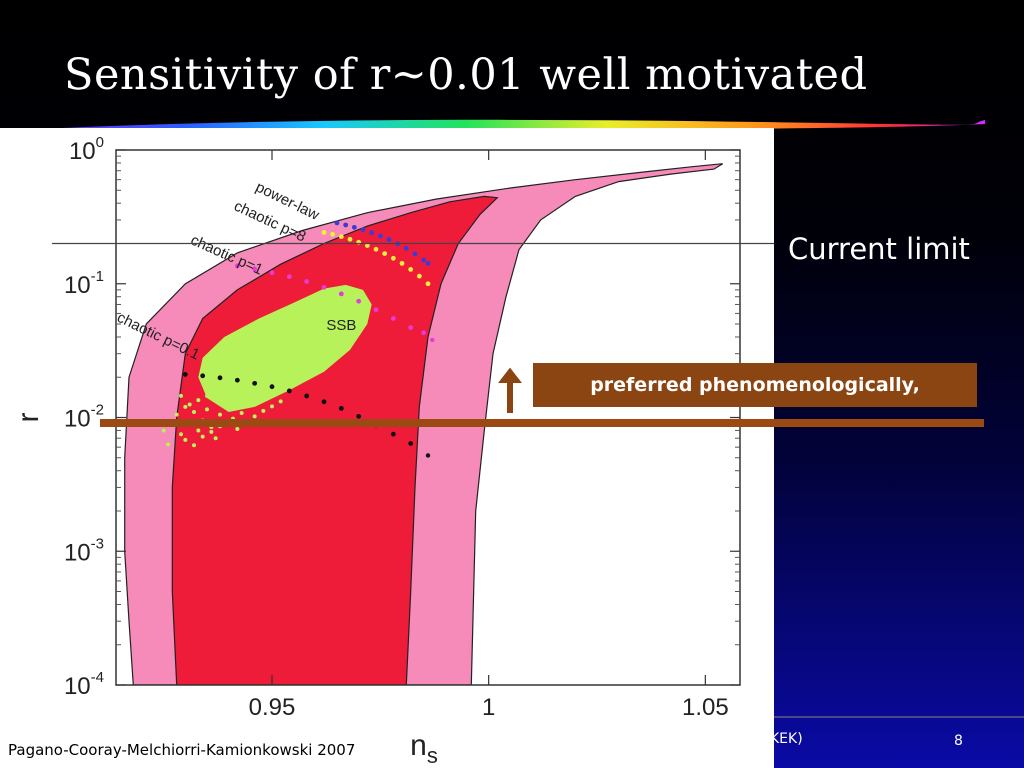  Describe the element at coordinates (786, 739) in the screenshot. I see `footer-text: KEK)` at that location.